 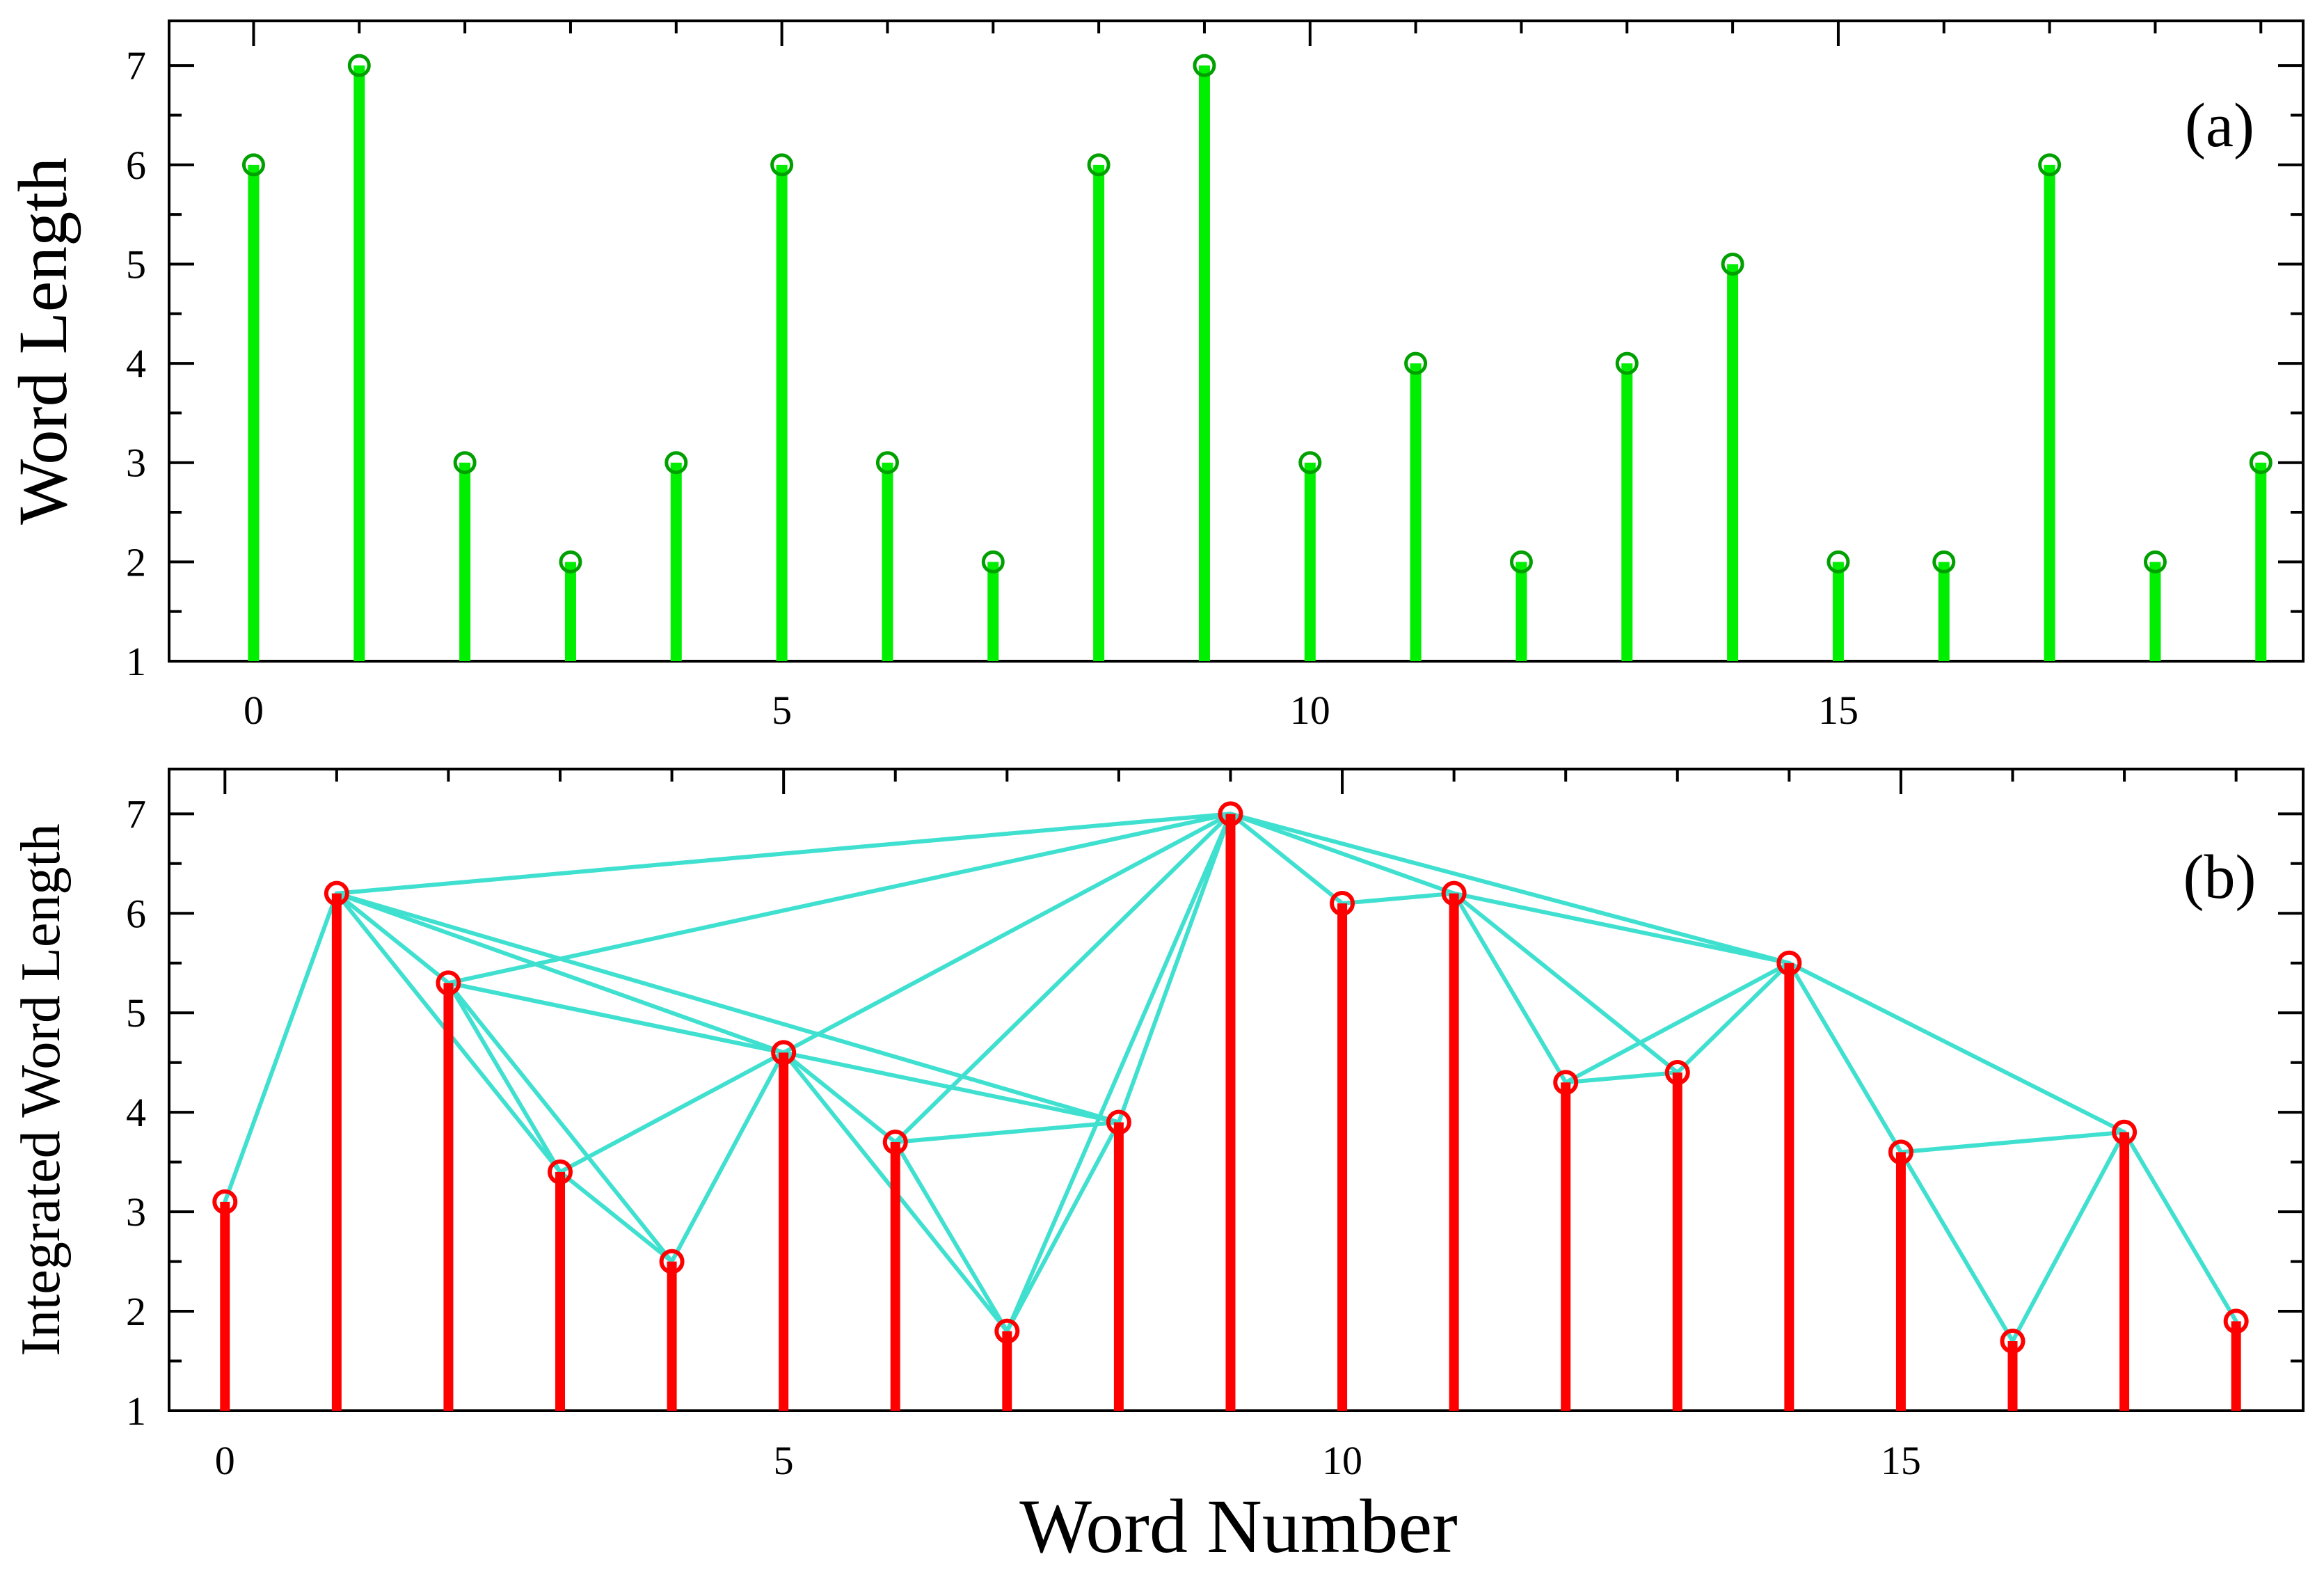 I want to click on panel-label: (b), so click(x=2220, y=877).